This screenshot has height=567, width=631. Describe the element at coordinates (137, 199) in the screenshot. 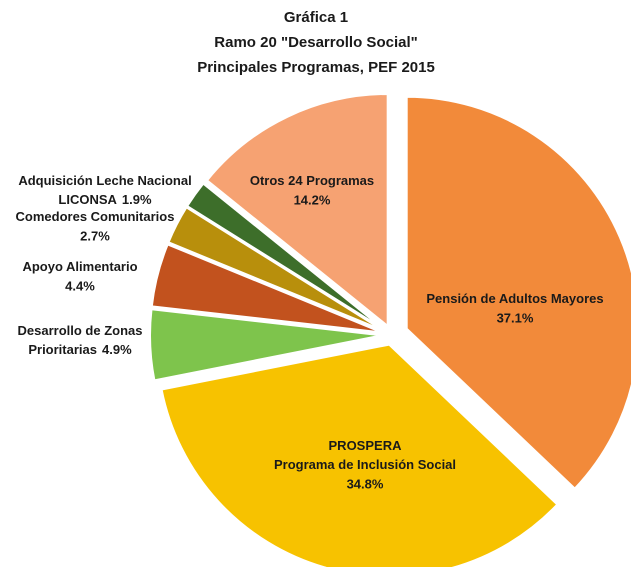

I see `slice-value: 1.9%` at that location.